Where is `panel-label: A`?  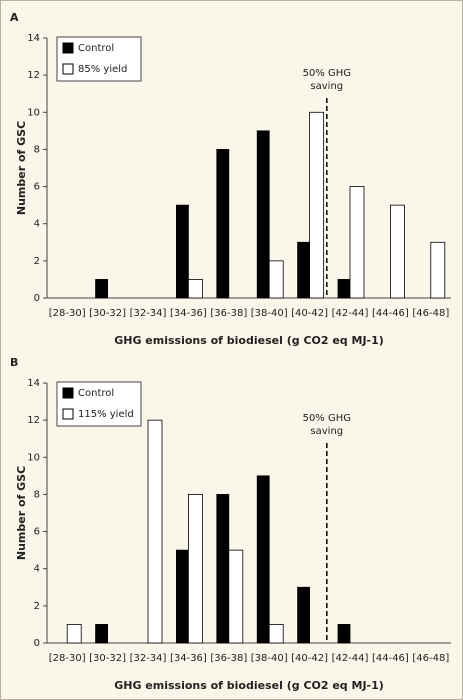 panel-label: A is located at coordinates (14, 17).